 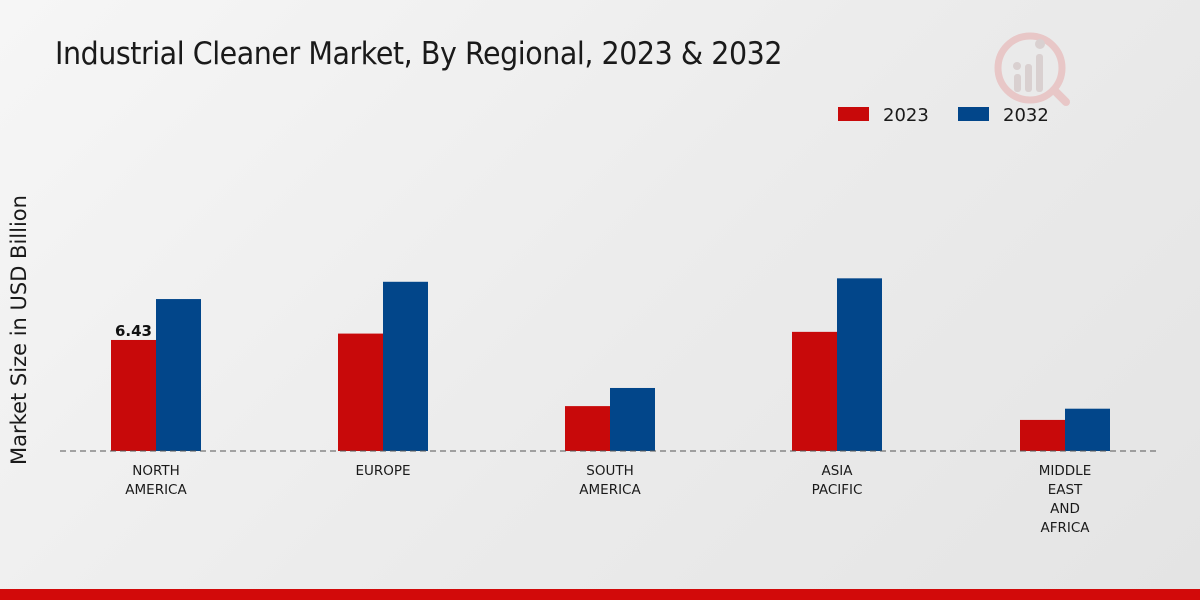 I want to click on bar-2023-north-america, so click(x=133, y=395).